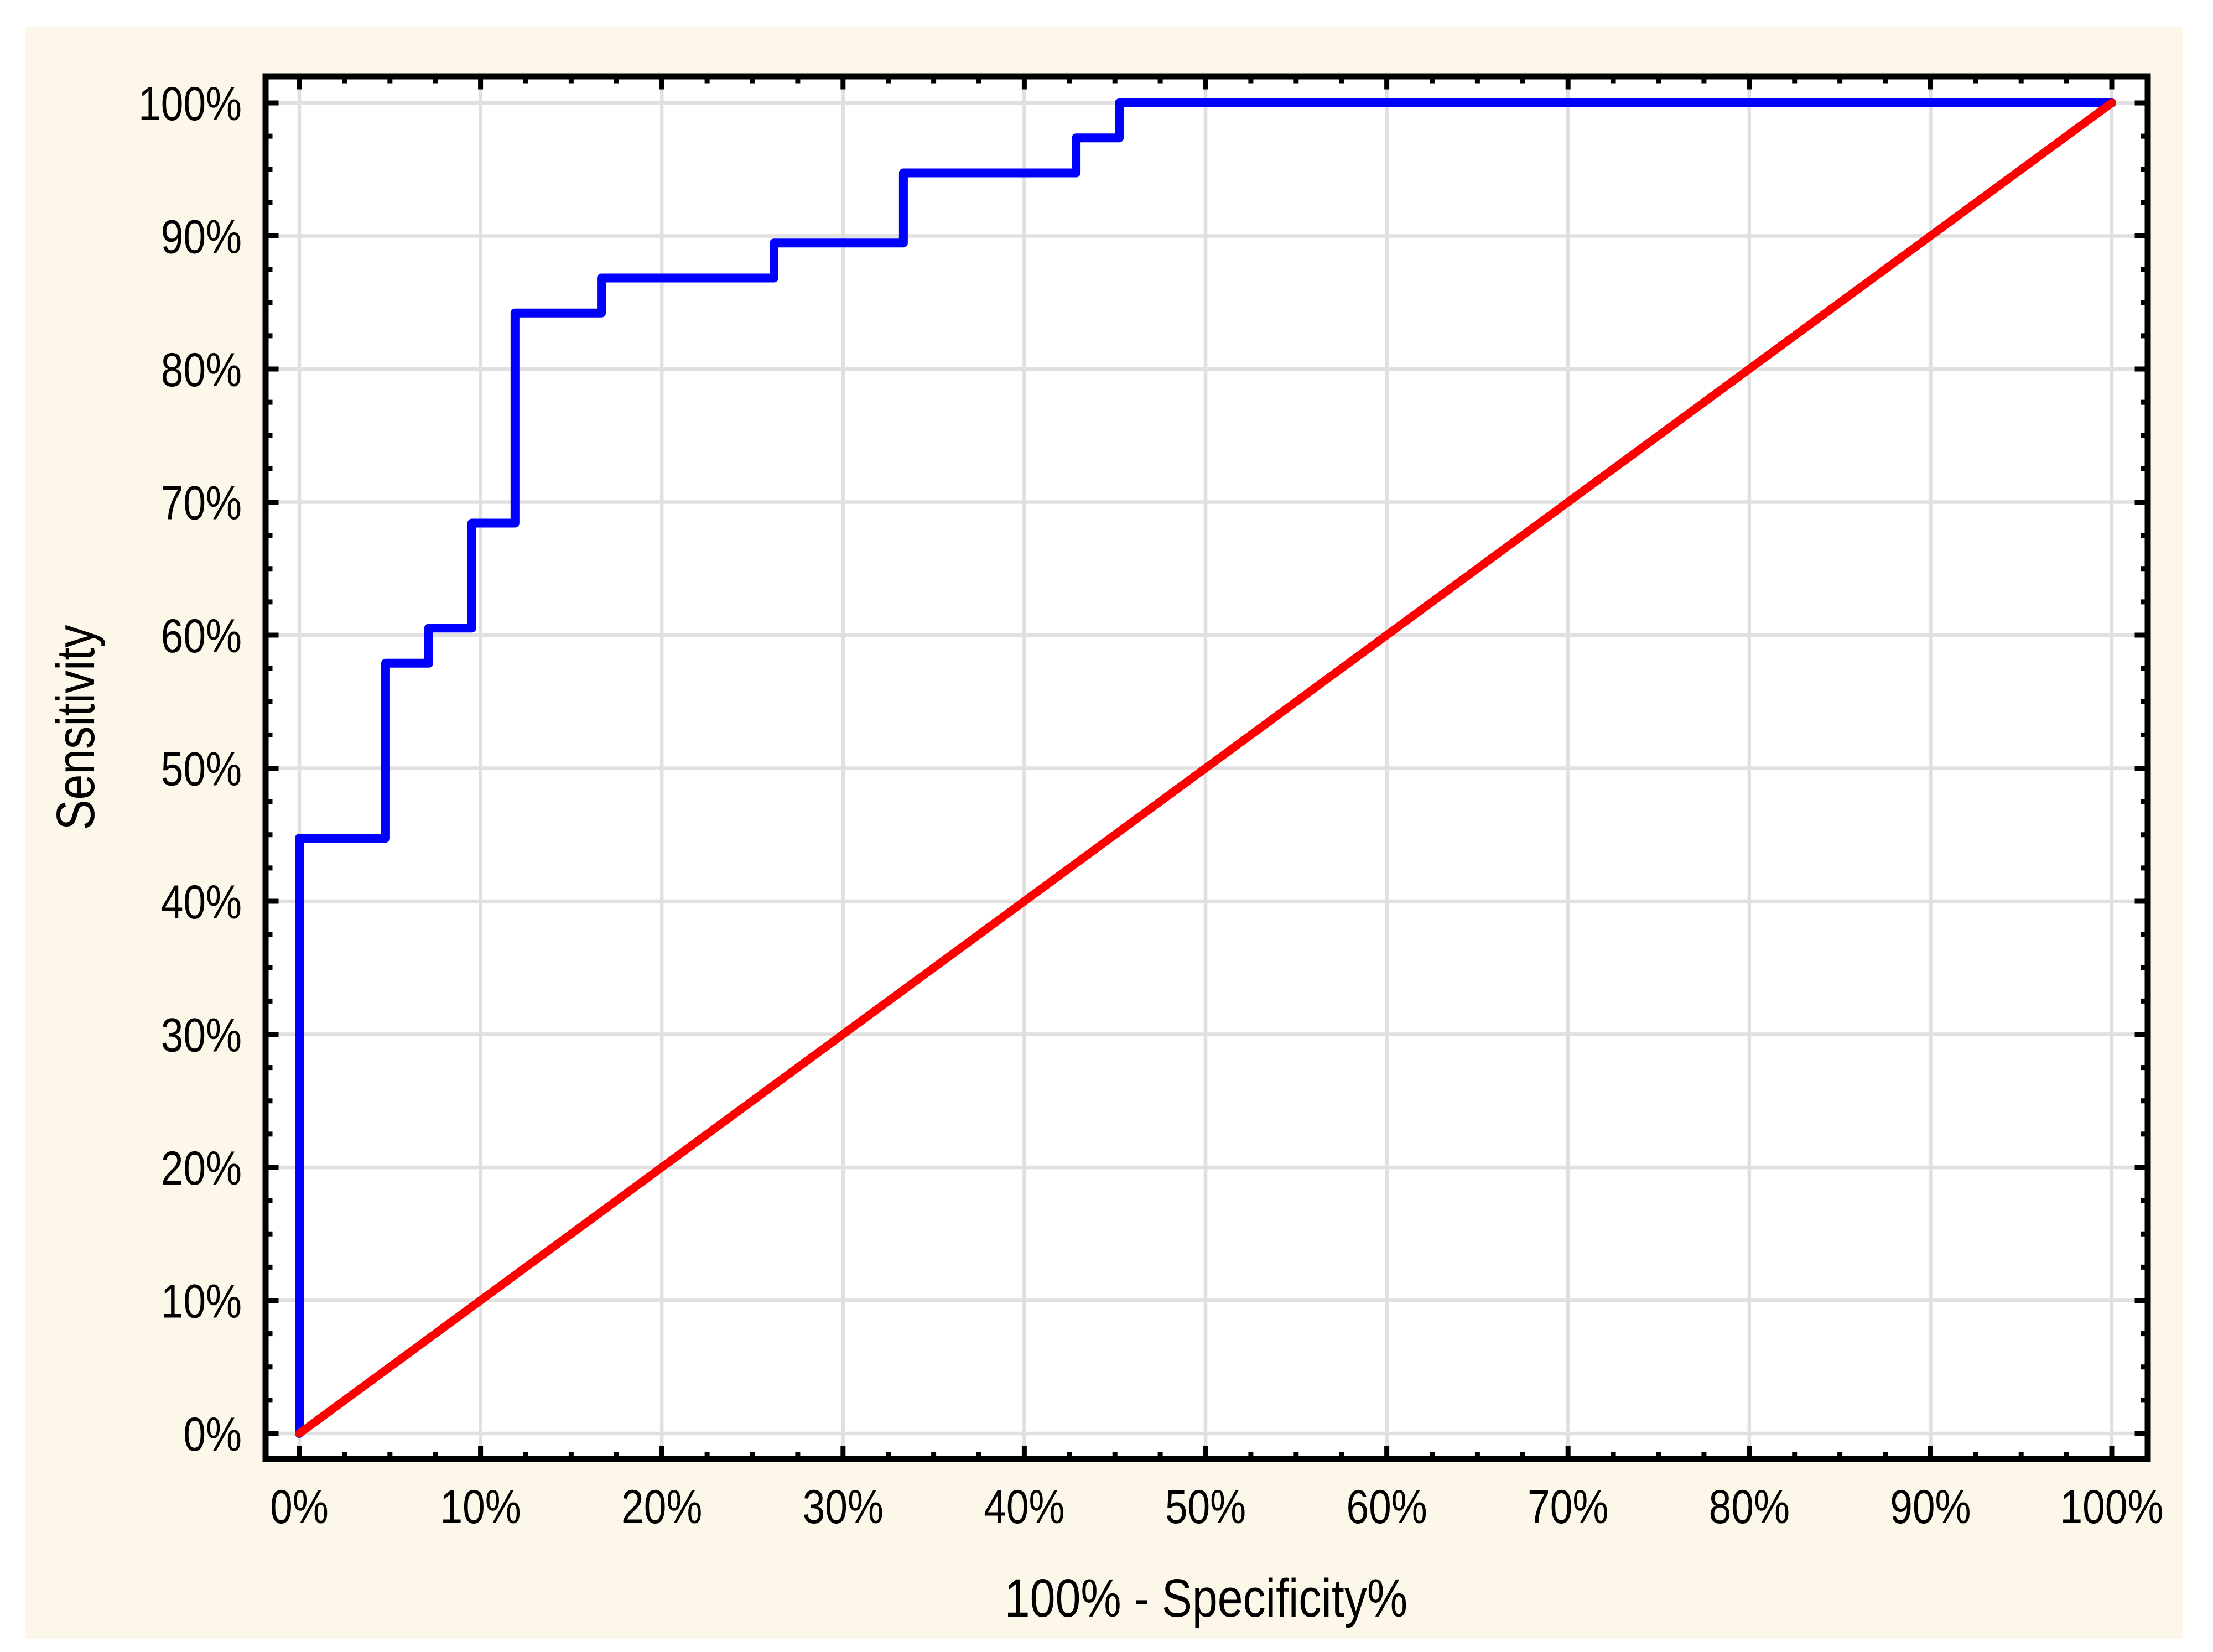 The width and height of the screenshot is (2213, 1652). Describe the element at coordinates (480, 1506) in the screenshot. I see `x-tick-label: 10%` at that location.